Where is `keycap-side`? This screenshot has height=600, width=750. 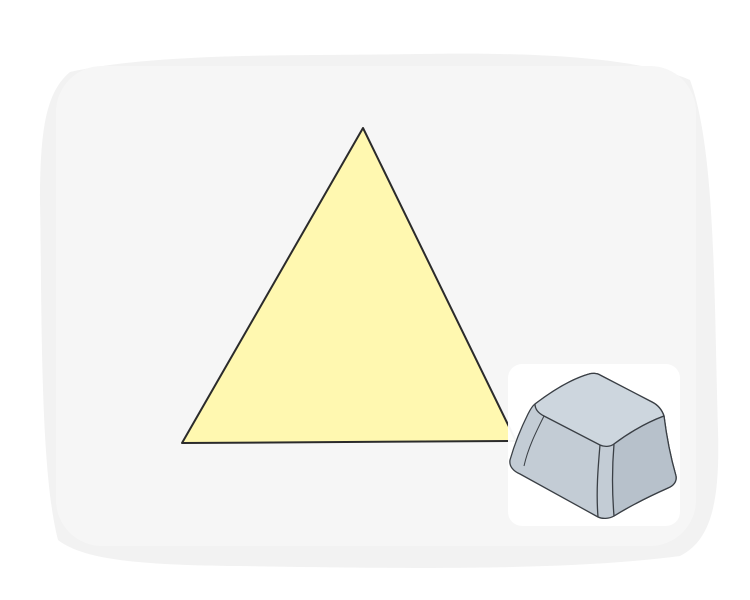 keycap-side is located at coordinates (644, 466).